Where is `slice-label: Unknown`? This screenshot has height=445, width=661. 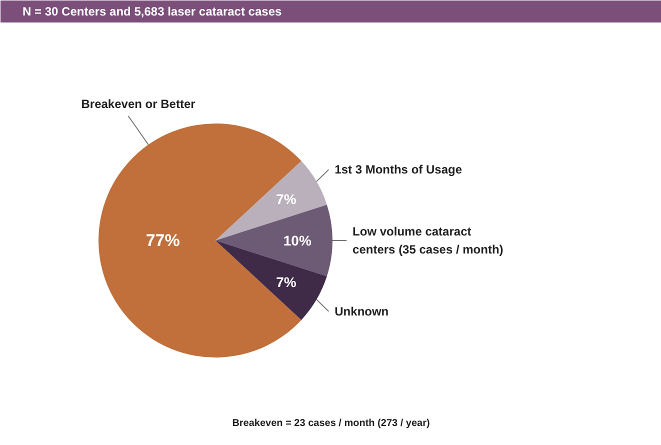 slice-label: Unknown is located at coordinates (361, 311).